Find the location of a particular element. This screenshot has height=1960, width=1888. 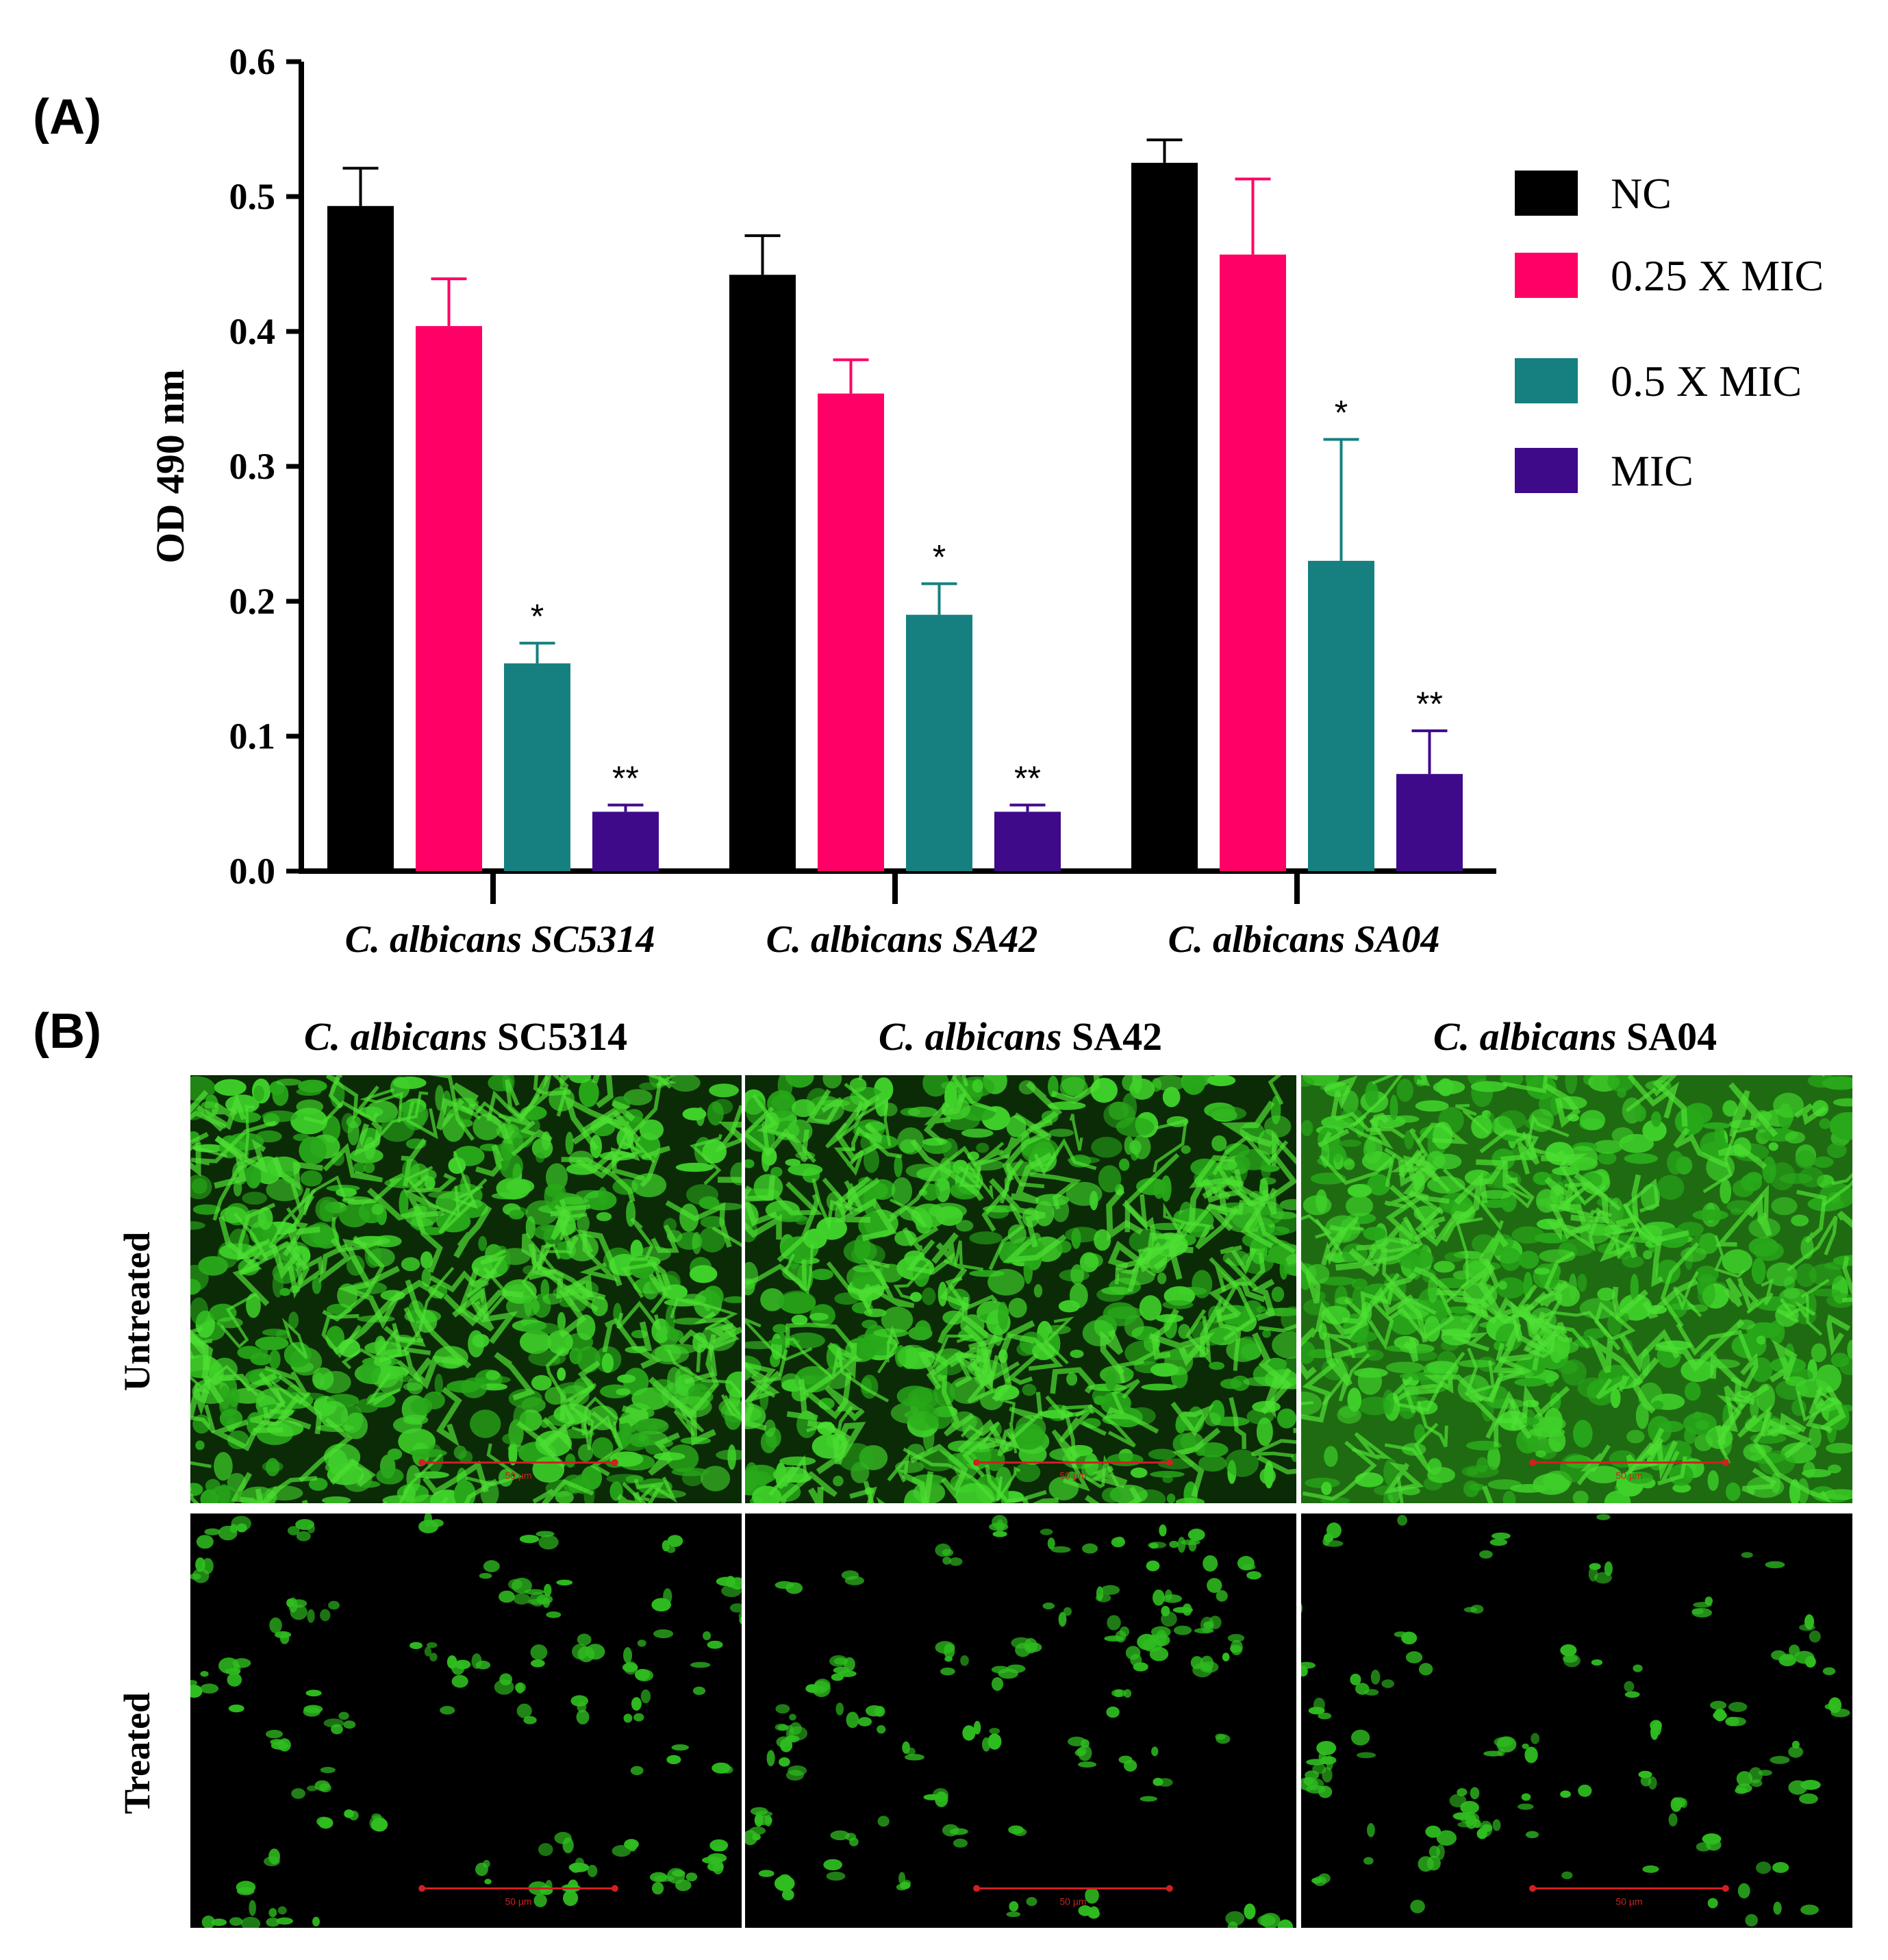

x-tick-label: C. albicans SA04 is located at coordinates (1304, 940).